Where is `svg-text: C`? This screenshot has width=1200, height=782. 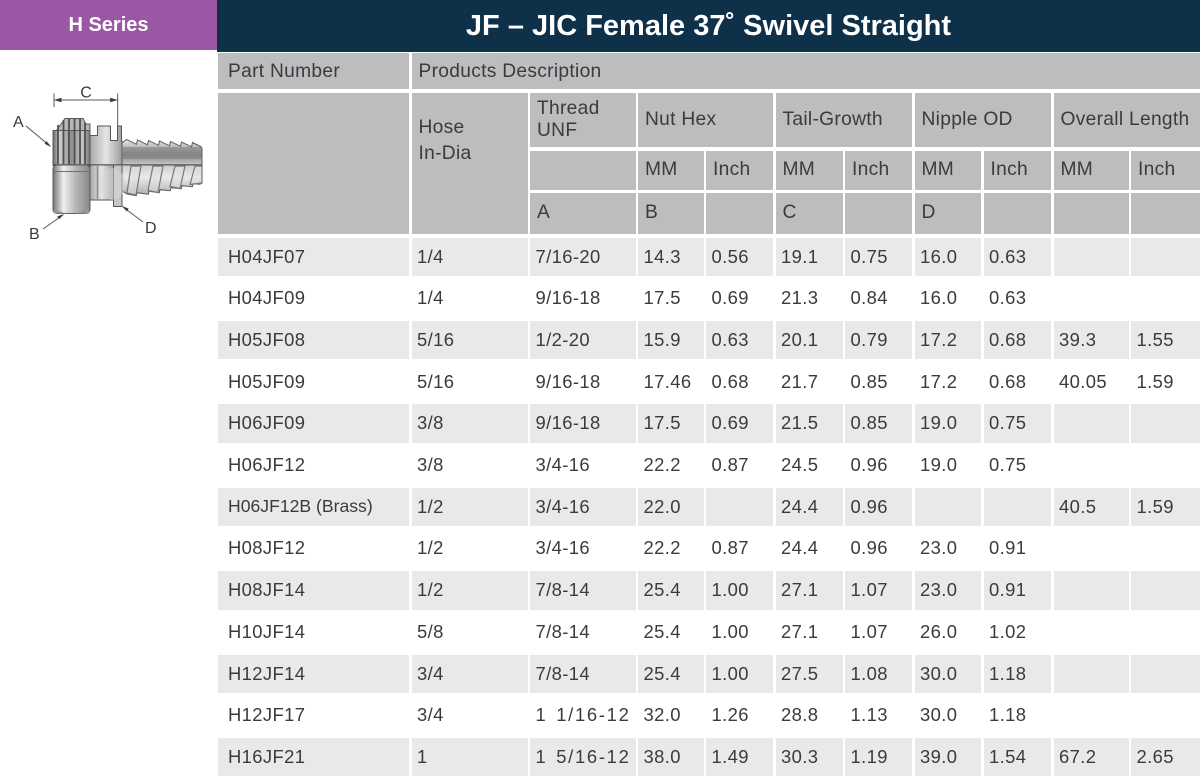 svg-text: C is located at coordinates (86, 93).